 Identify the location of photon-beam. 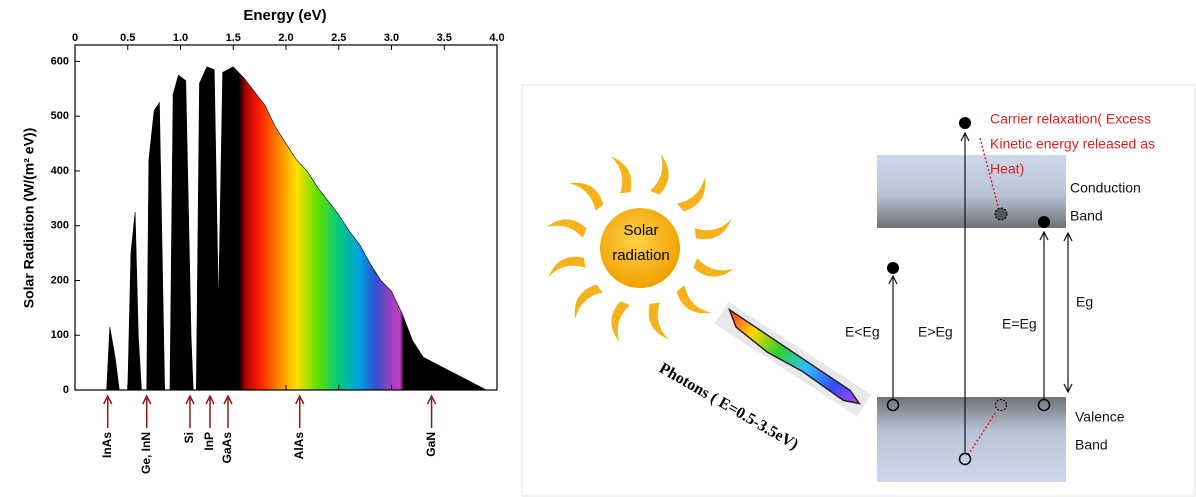
(793, 359).